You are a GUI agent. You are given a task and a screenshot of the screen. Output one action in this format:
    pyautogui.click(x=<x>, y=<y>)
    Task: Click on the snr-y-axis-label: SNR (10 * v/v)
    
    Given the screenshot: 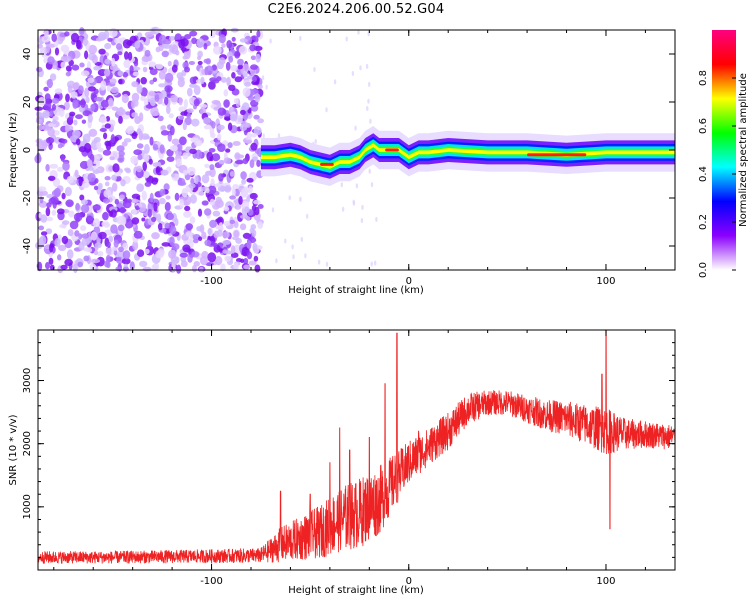 What is the action you would take?
    pyautogui.click(x=13, y=449)
    